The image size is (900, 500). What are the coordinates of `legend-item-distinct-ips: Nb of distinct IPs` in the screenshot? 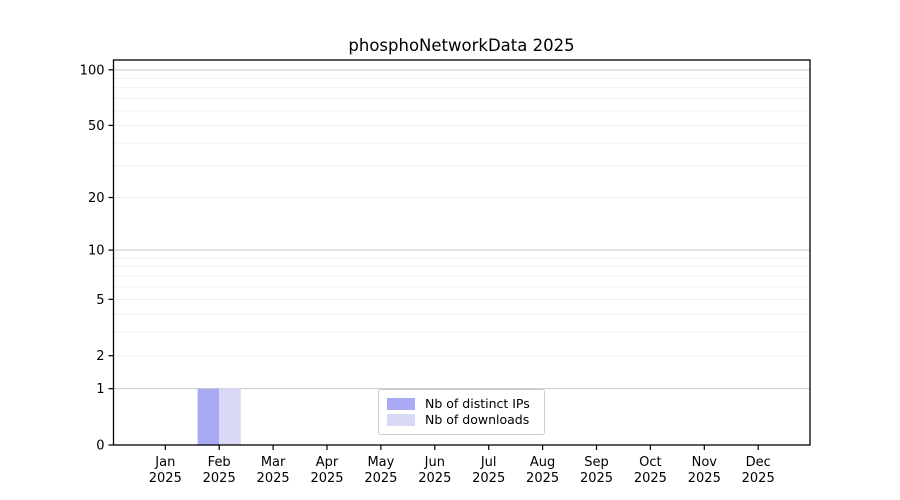 It's located at (461, 403).